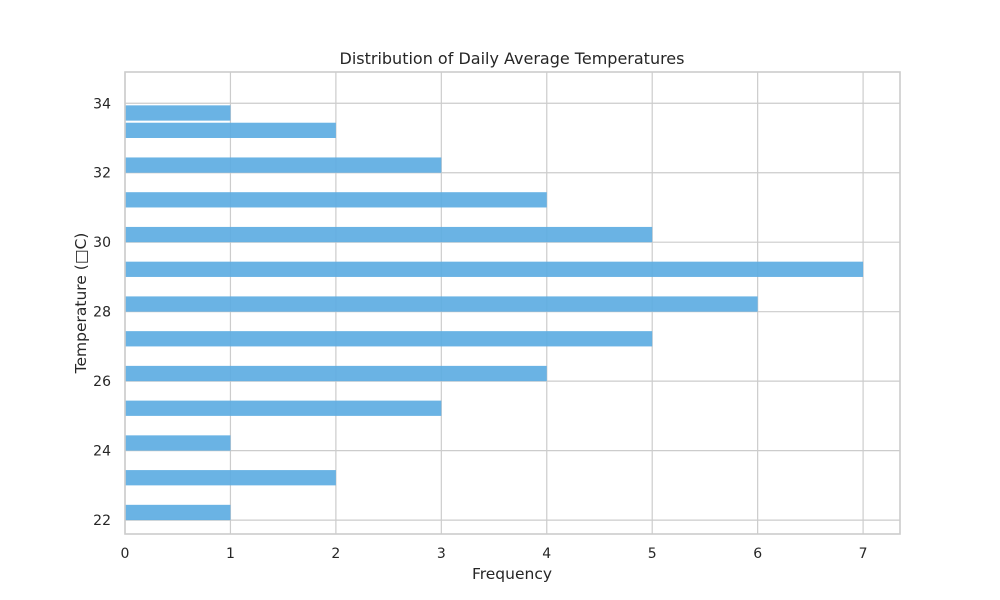 Image resolution: width=1000 pixels, height=600 pixels. I want to click on y-tick-label: 26, so click(102, 382).